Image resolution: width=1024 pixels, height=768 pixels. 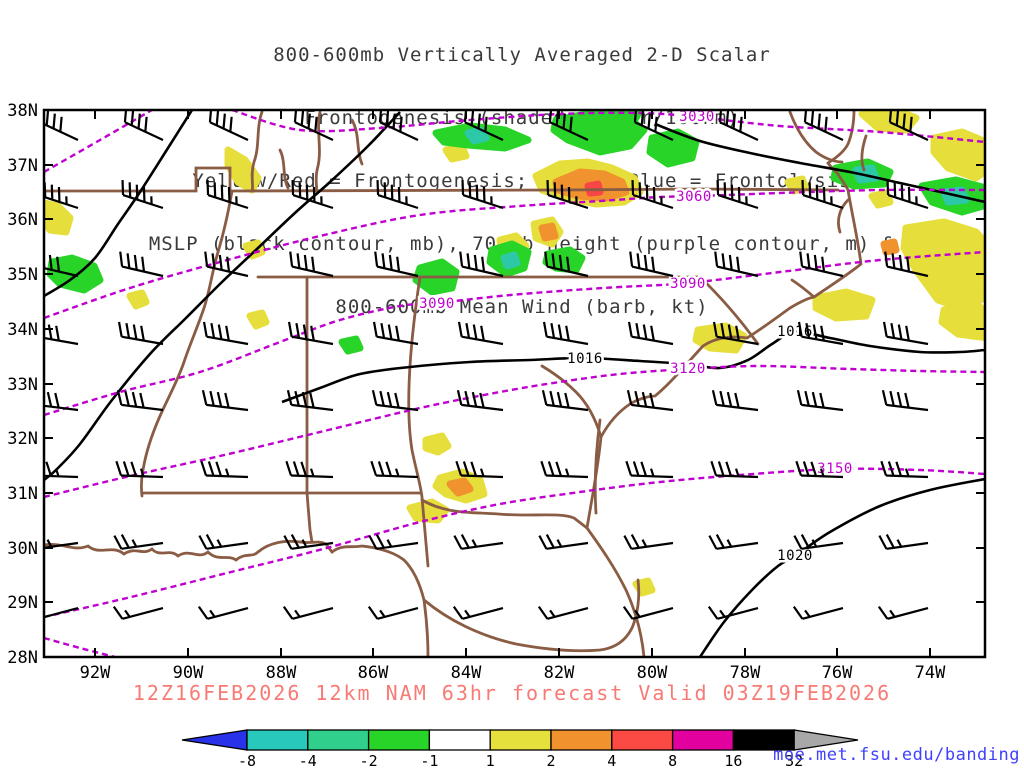 What do you see at coordinates (522, 307) in the screenshot?
I see `title-line-5: 800-600mb Mean Wind (barb, kt)` at bounding box center [522, 307].